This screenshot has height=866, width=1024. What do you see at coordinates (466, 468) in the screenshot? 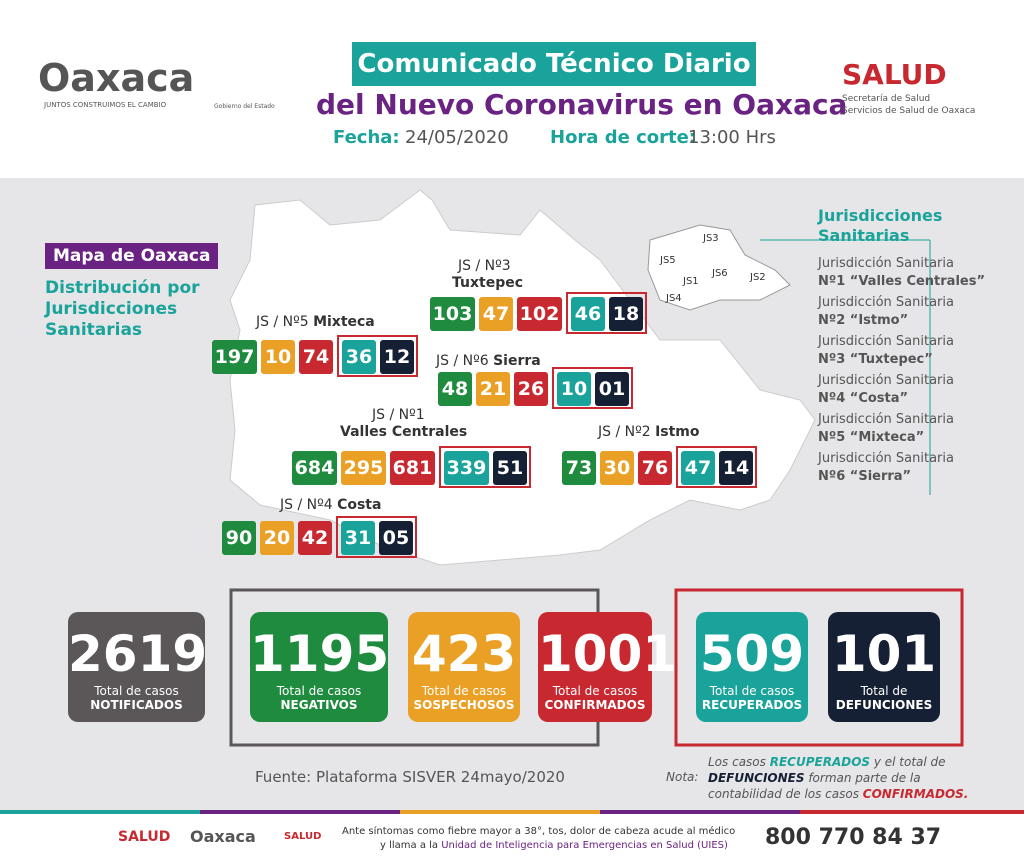
I see `case-count: 339` at bounding box center [466, 468].